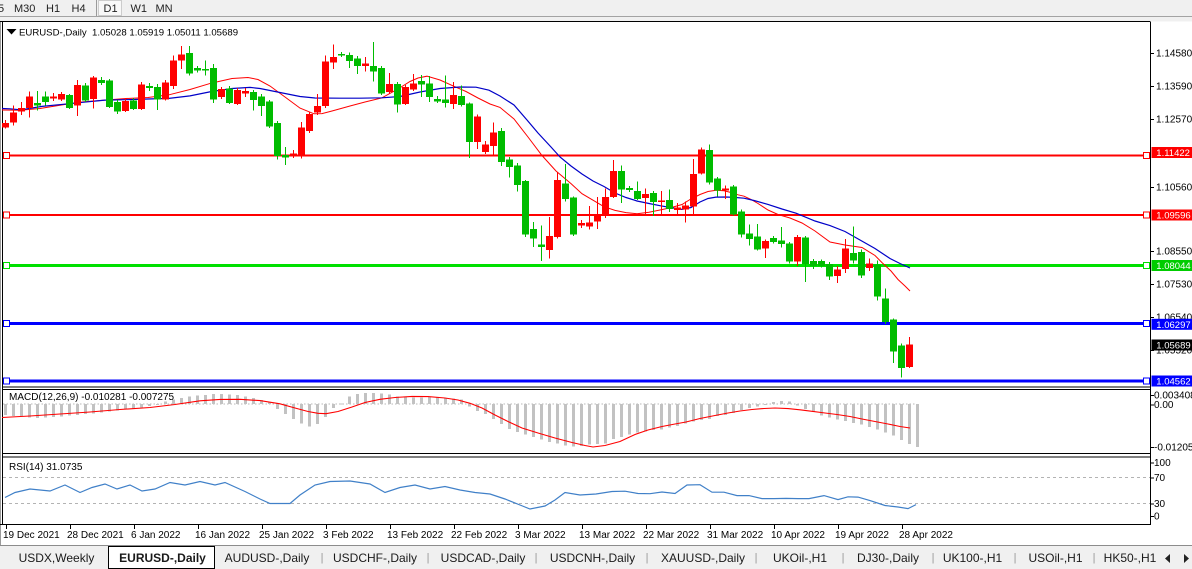 Image resolution: width=1192 pixels, height=569 pixels. What do you see at coordinates (79, 9) in the screenshot?
I see `svg-text: H4` at bounding box center [79, 9].